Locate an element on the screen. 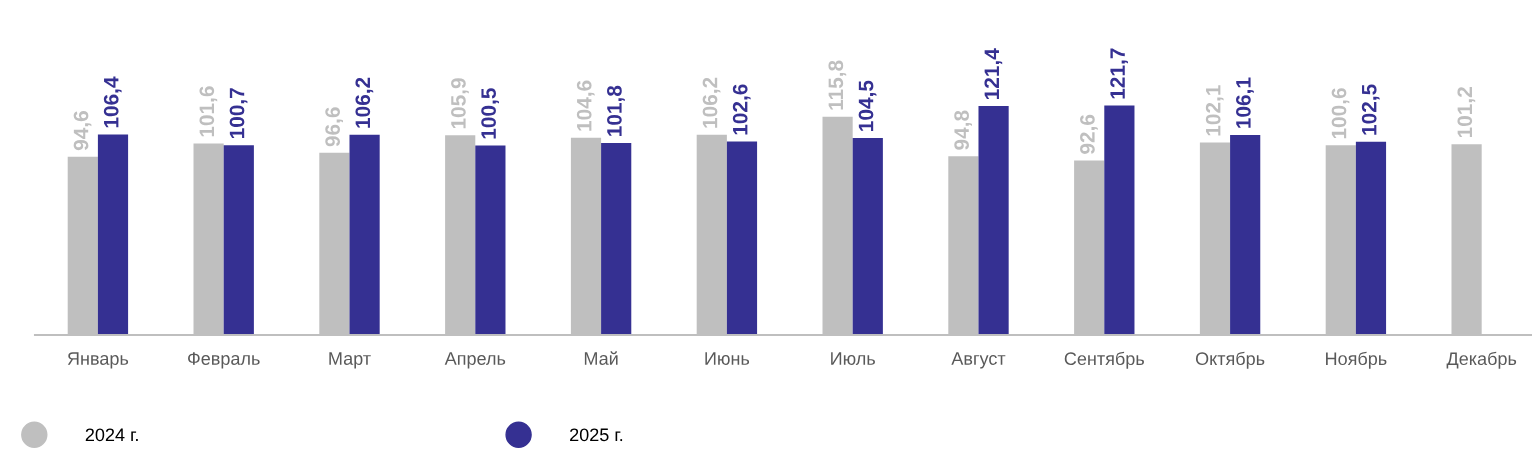 Image resolution: width=1532 pixels, height=452 pixels. x-tick-label: Июнь is located at coordinates (727, 358).